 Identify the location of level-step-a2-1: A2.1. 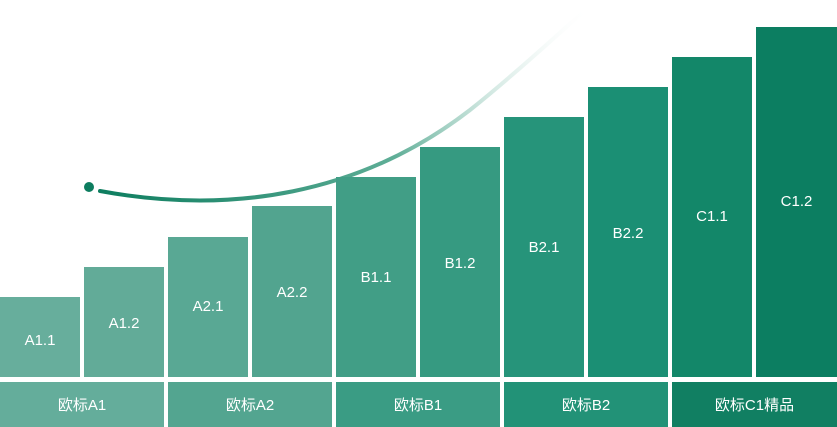
(208, 307).